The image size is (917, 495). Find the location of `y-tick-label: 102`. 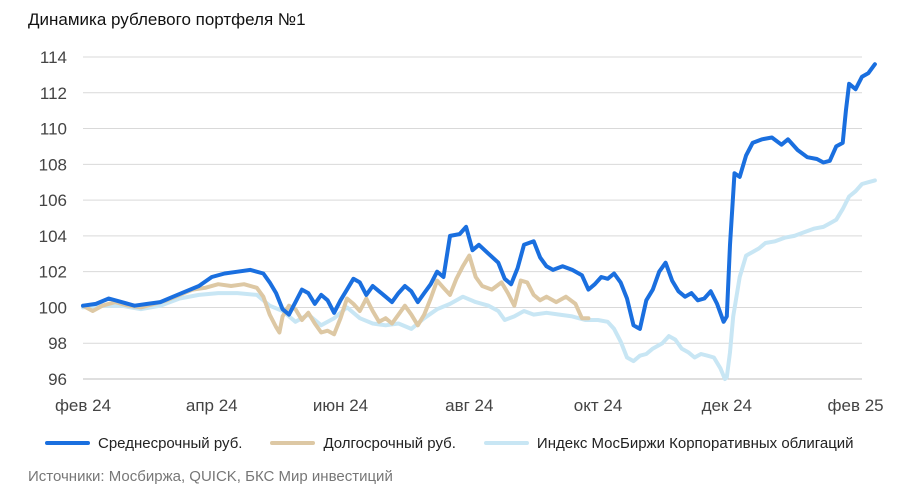

y-tick-label: 102 is located at coordinates (53, 272).